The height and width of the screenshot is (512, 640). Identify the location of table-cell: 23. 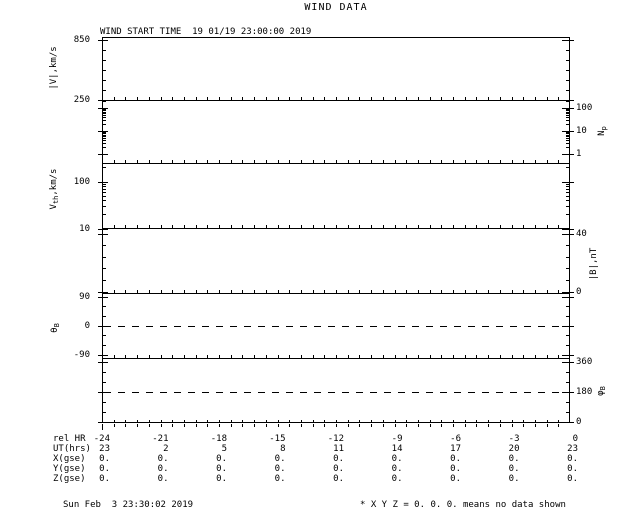
(572, 449).